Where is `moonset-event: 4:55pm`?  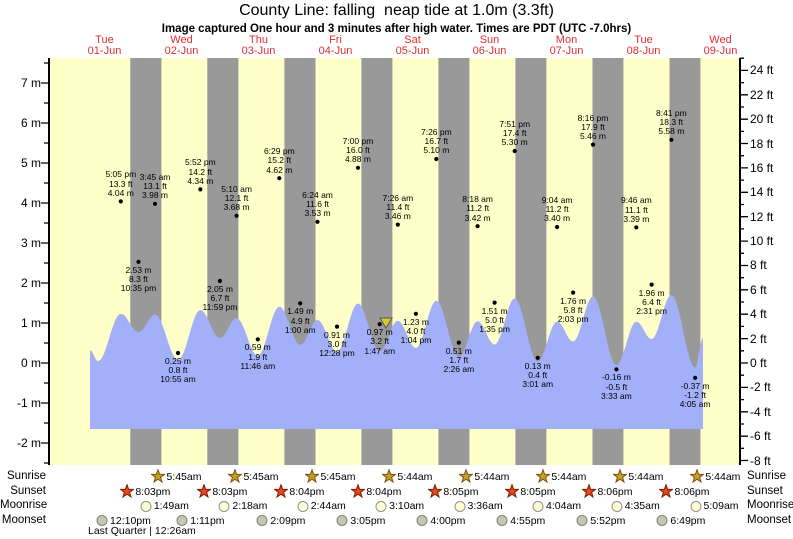 moonset-event: 4:55pm is located at coordinates (520, 520).